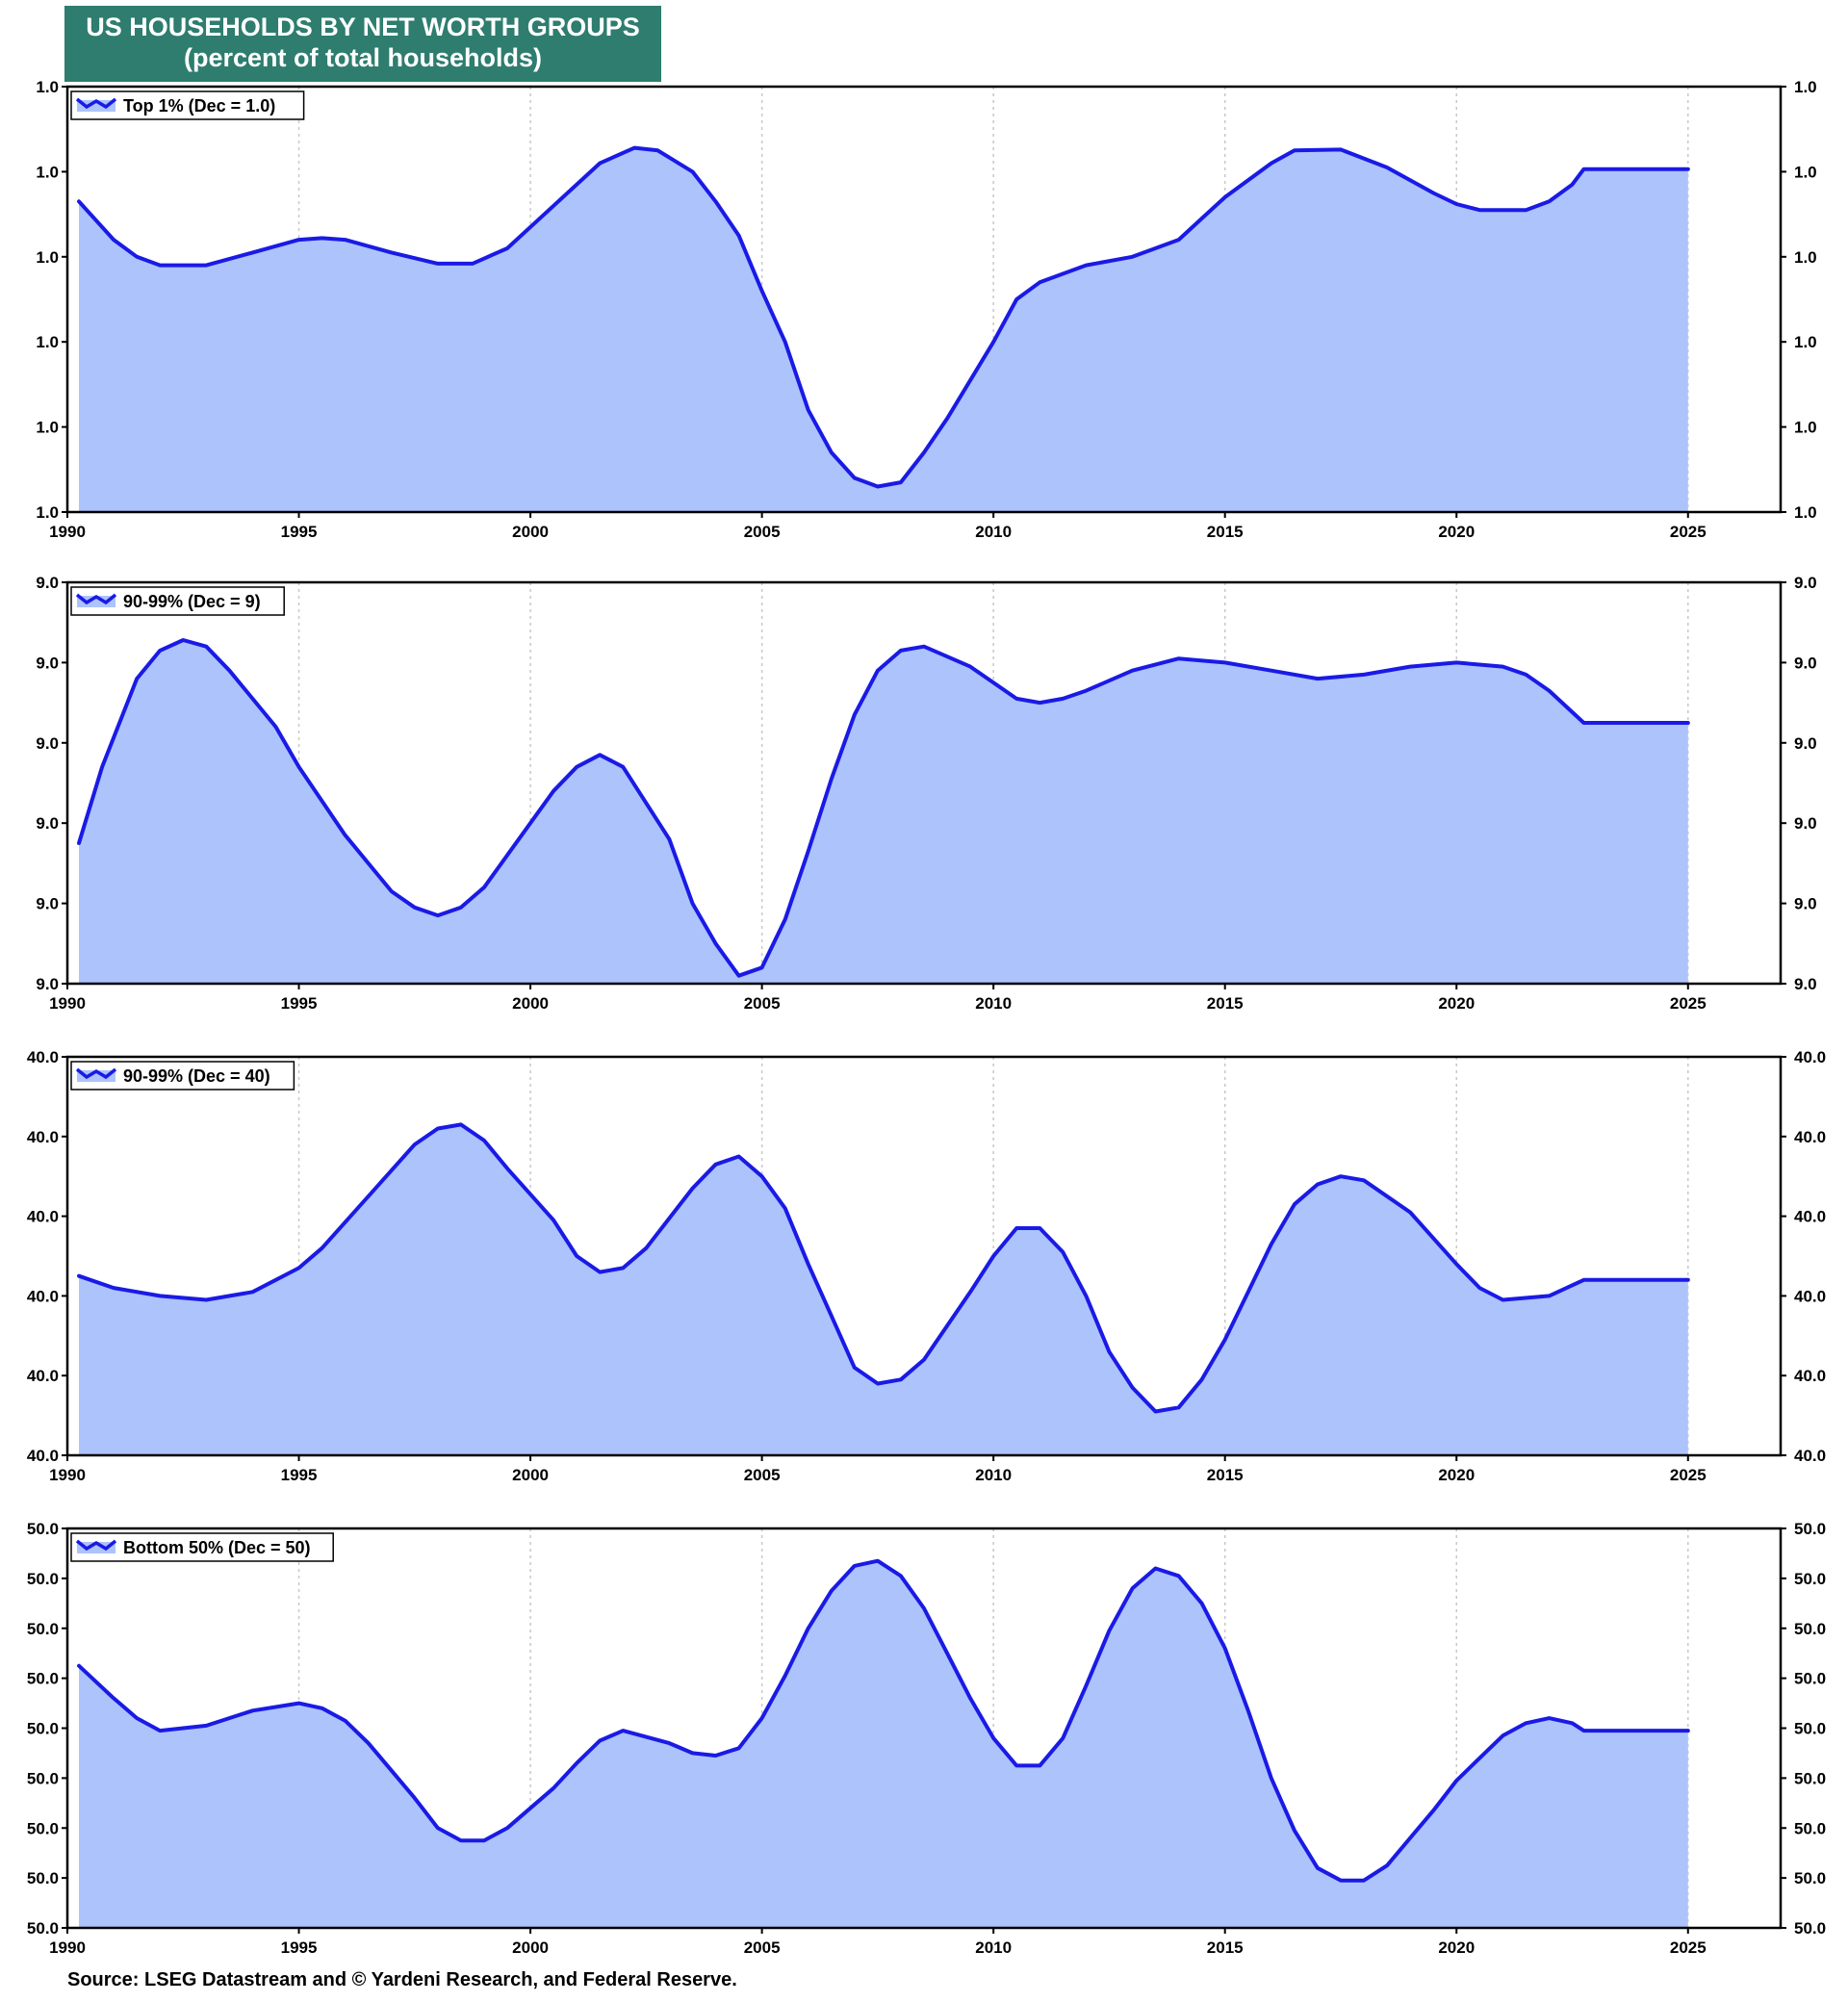  I want to click on legend: 90-99% (Dec = 9), so click(177, 601).